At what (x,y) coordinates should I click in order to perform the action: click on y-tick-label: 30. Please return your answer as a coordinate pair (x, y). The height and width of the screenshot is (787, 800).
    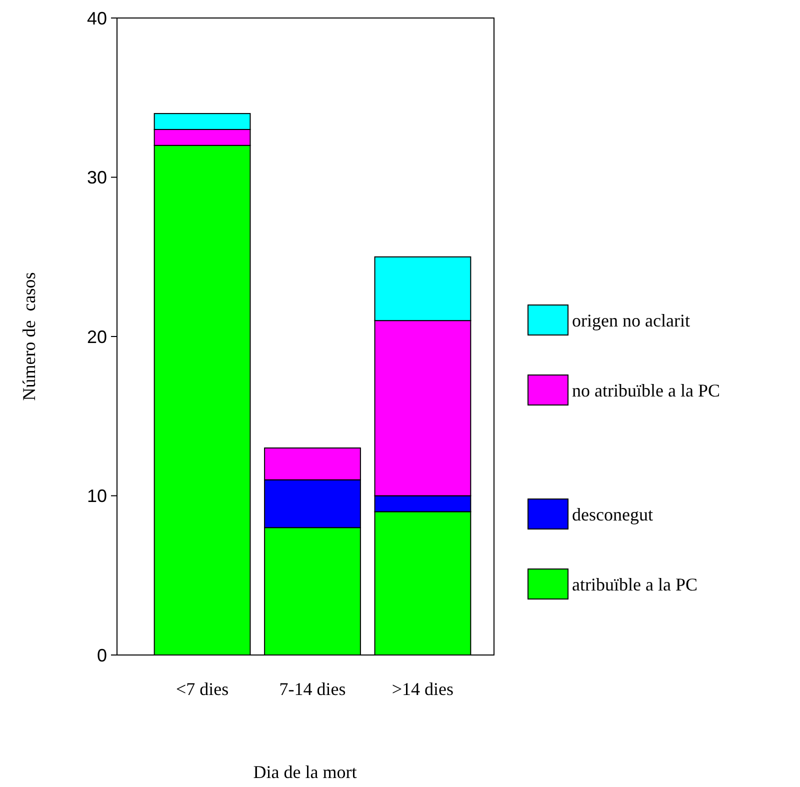
    Looking at the image, I should click on (96, 178).